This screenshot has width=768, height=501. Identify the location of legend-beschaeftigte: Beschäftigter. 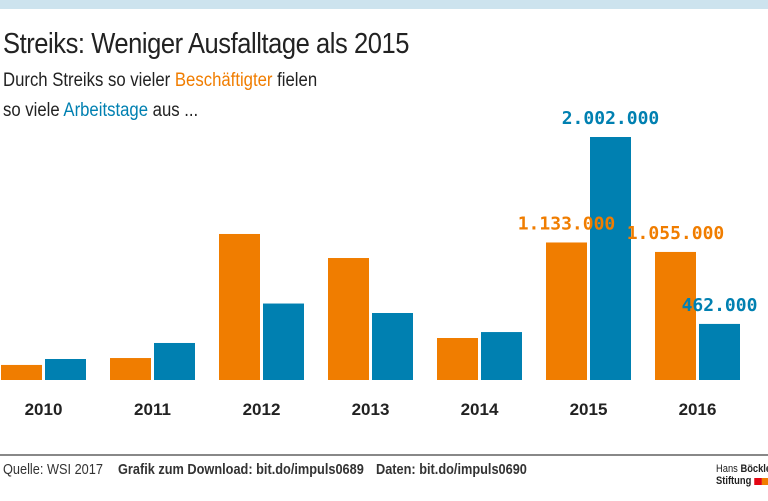
(223, 80).